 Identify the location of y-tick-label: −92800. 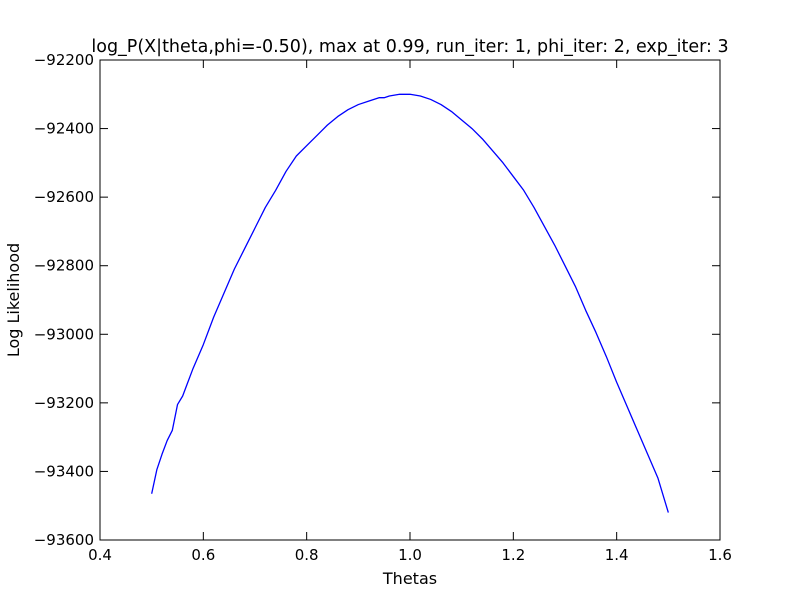
(64, 266).